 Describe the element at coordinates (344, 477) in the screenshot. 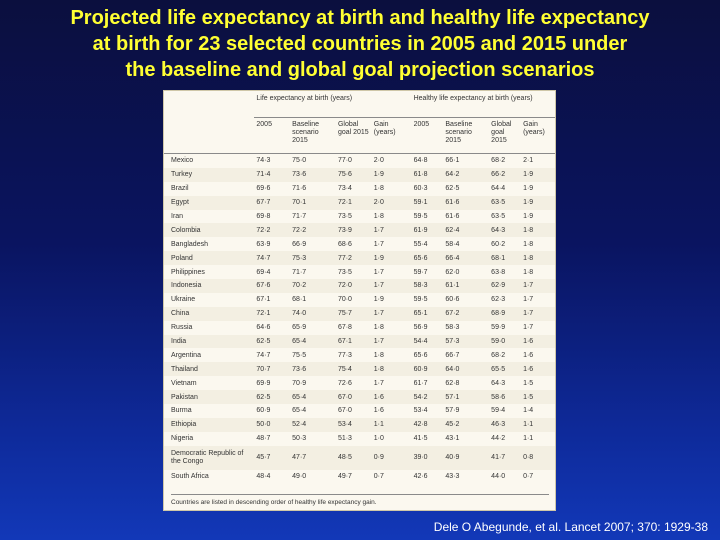

I see `value-cell: 49·7` at that location.